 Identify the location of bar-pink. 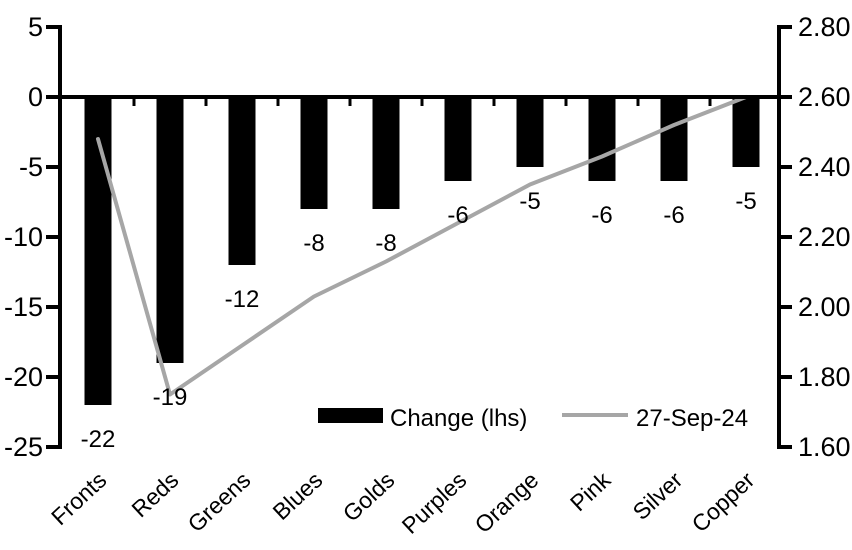
(602, 139).